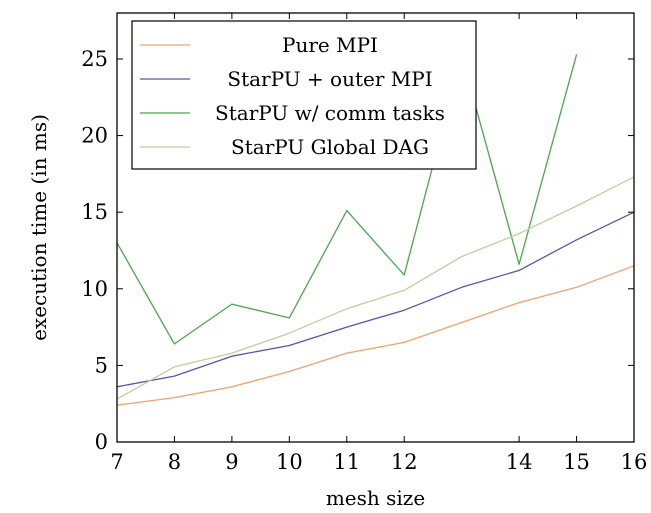 This screenshot has height=513, width=651. What do you see at coordinates (101, 442) in the screenshot?
I see `y-tick-label-0: 0` at bounding box center [101, 442].